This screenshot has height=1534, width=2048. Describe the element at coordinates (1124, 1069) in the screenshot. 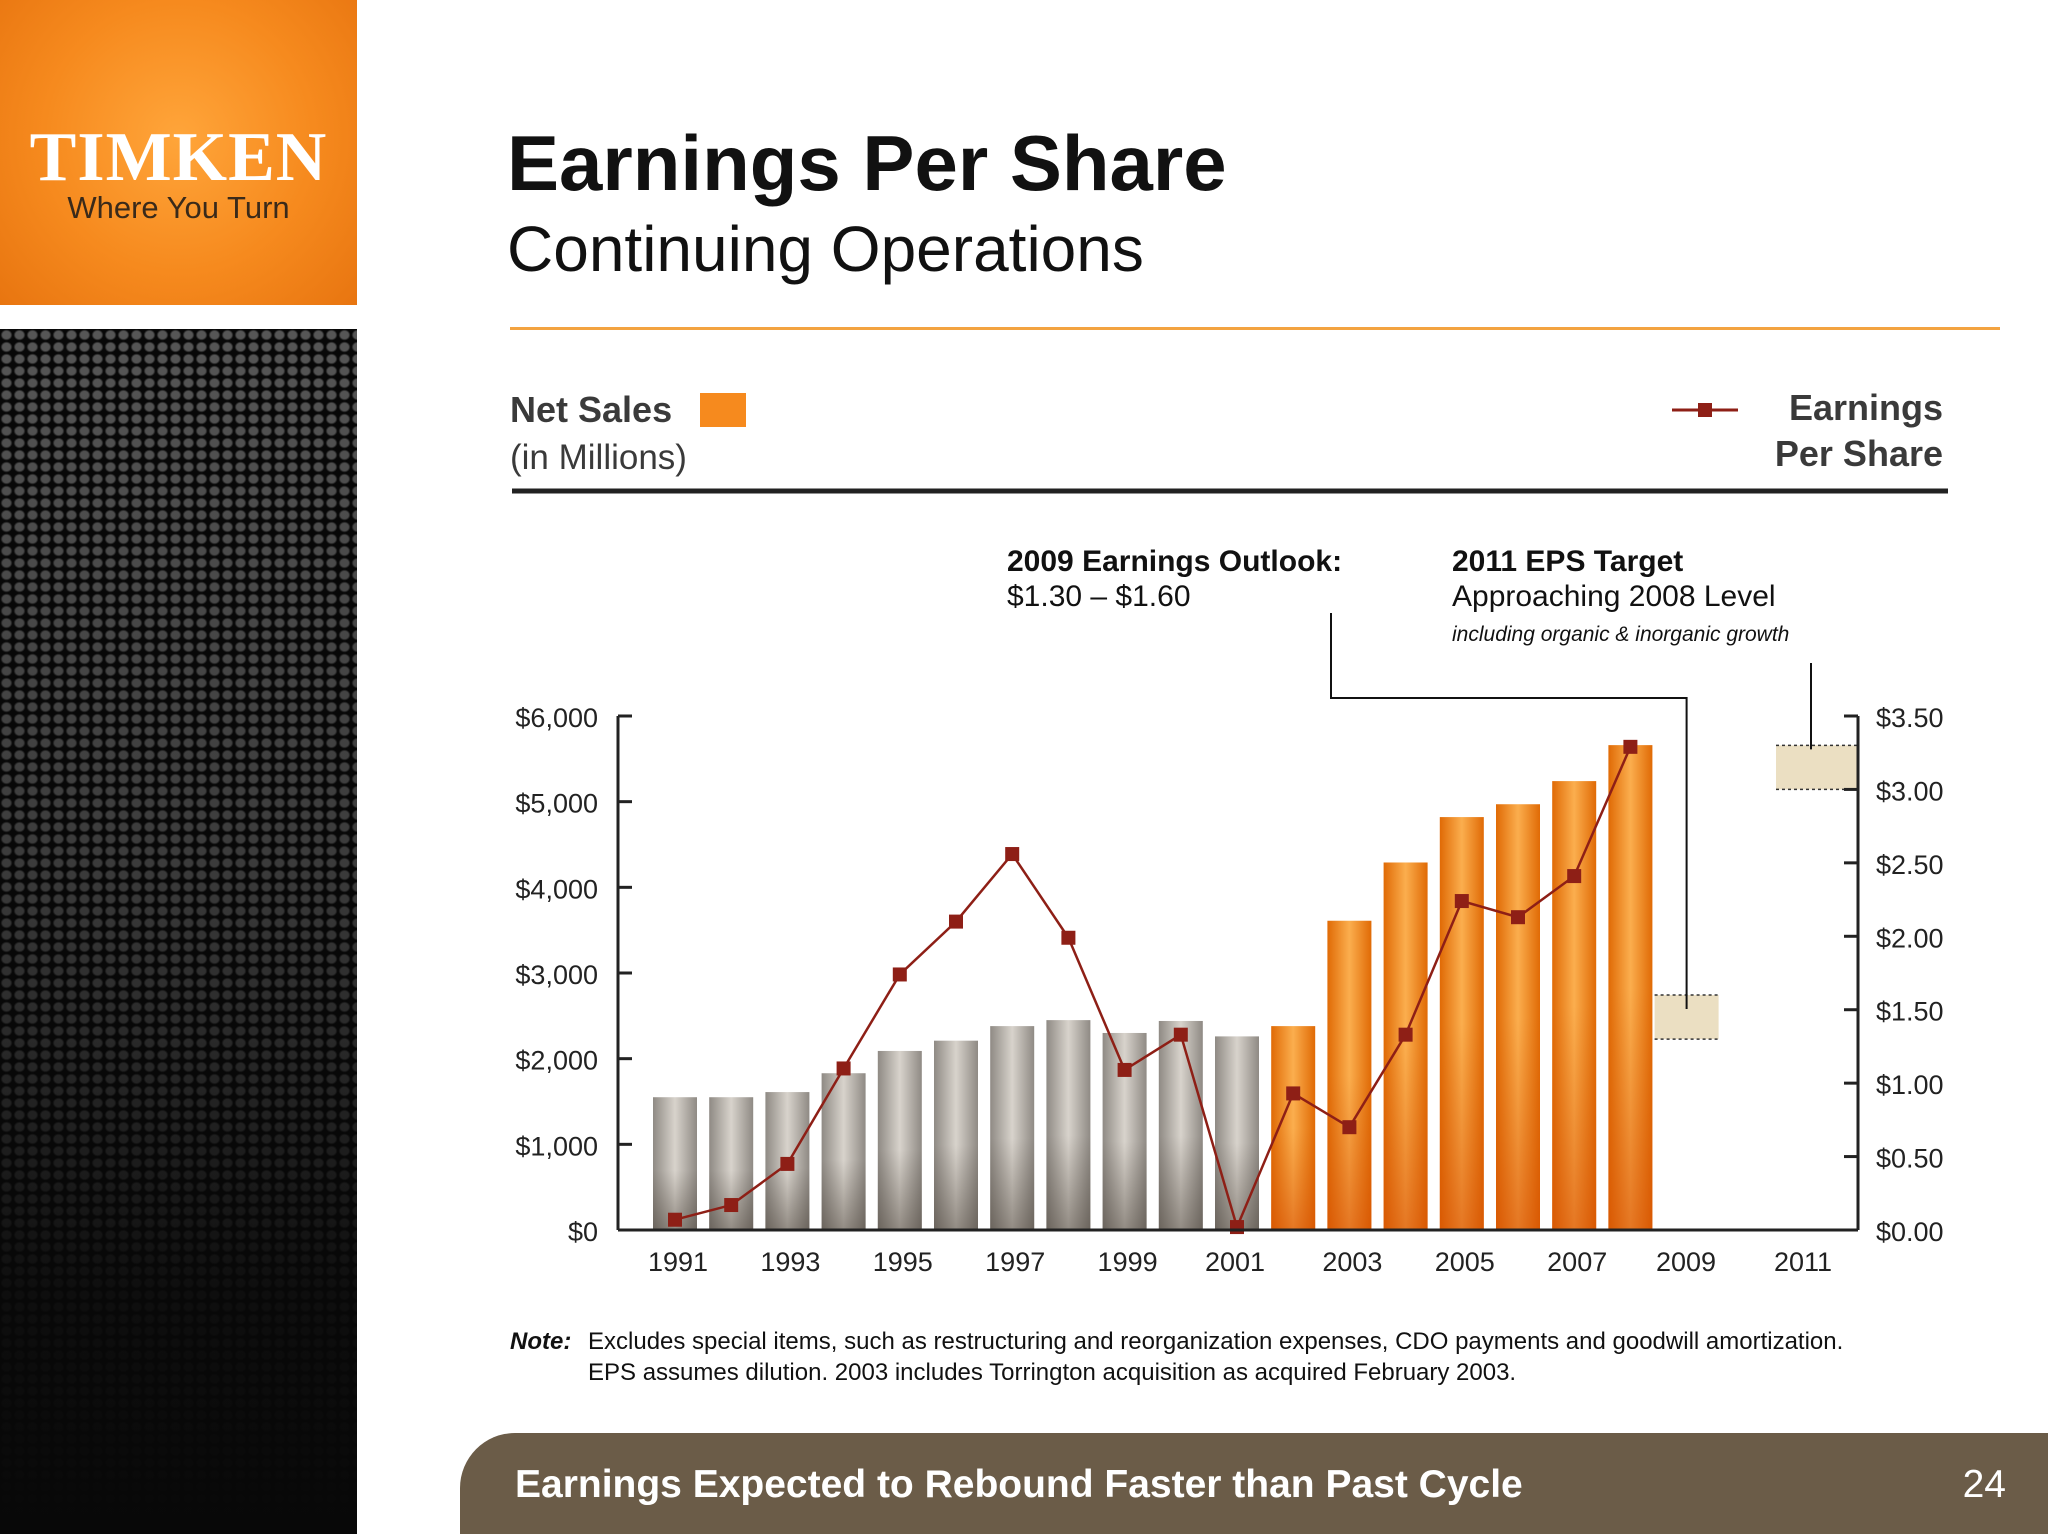

I see `eps-point-1999` at that location.